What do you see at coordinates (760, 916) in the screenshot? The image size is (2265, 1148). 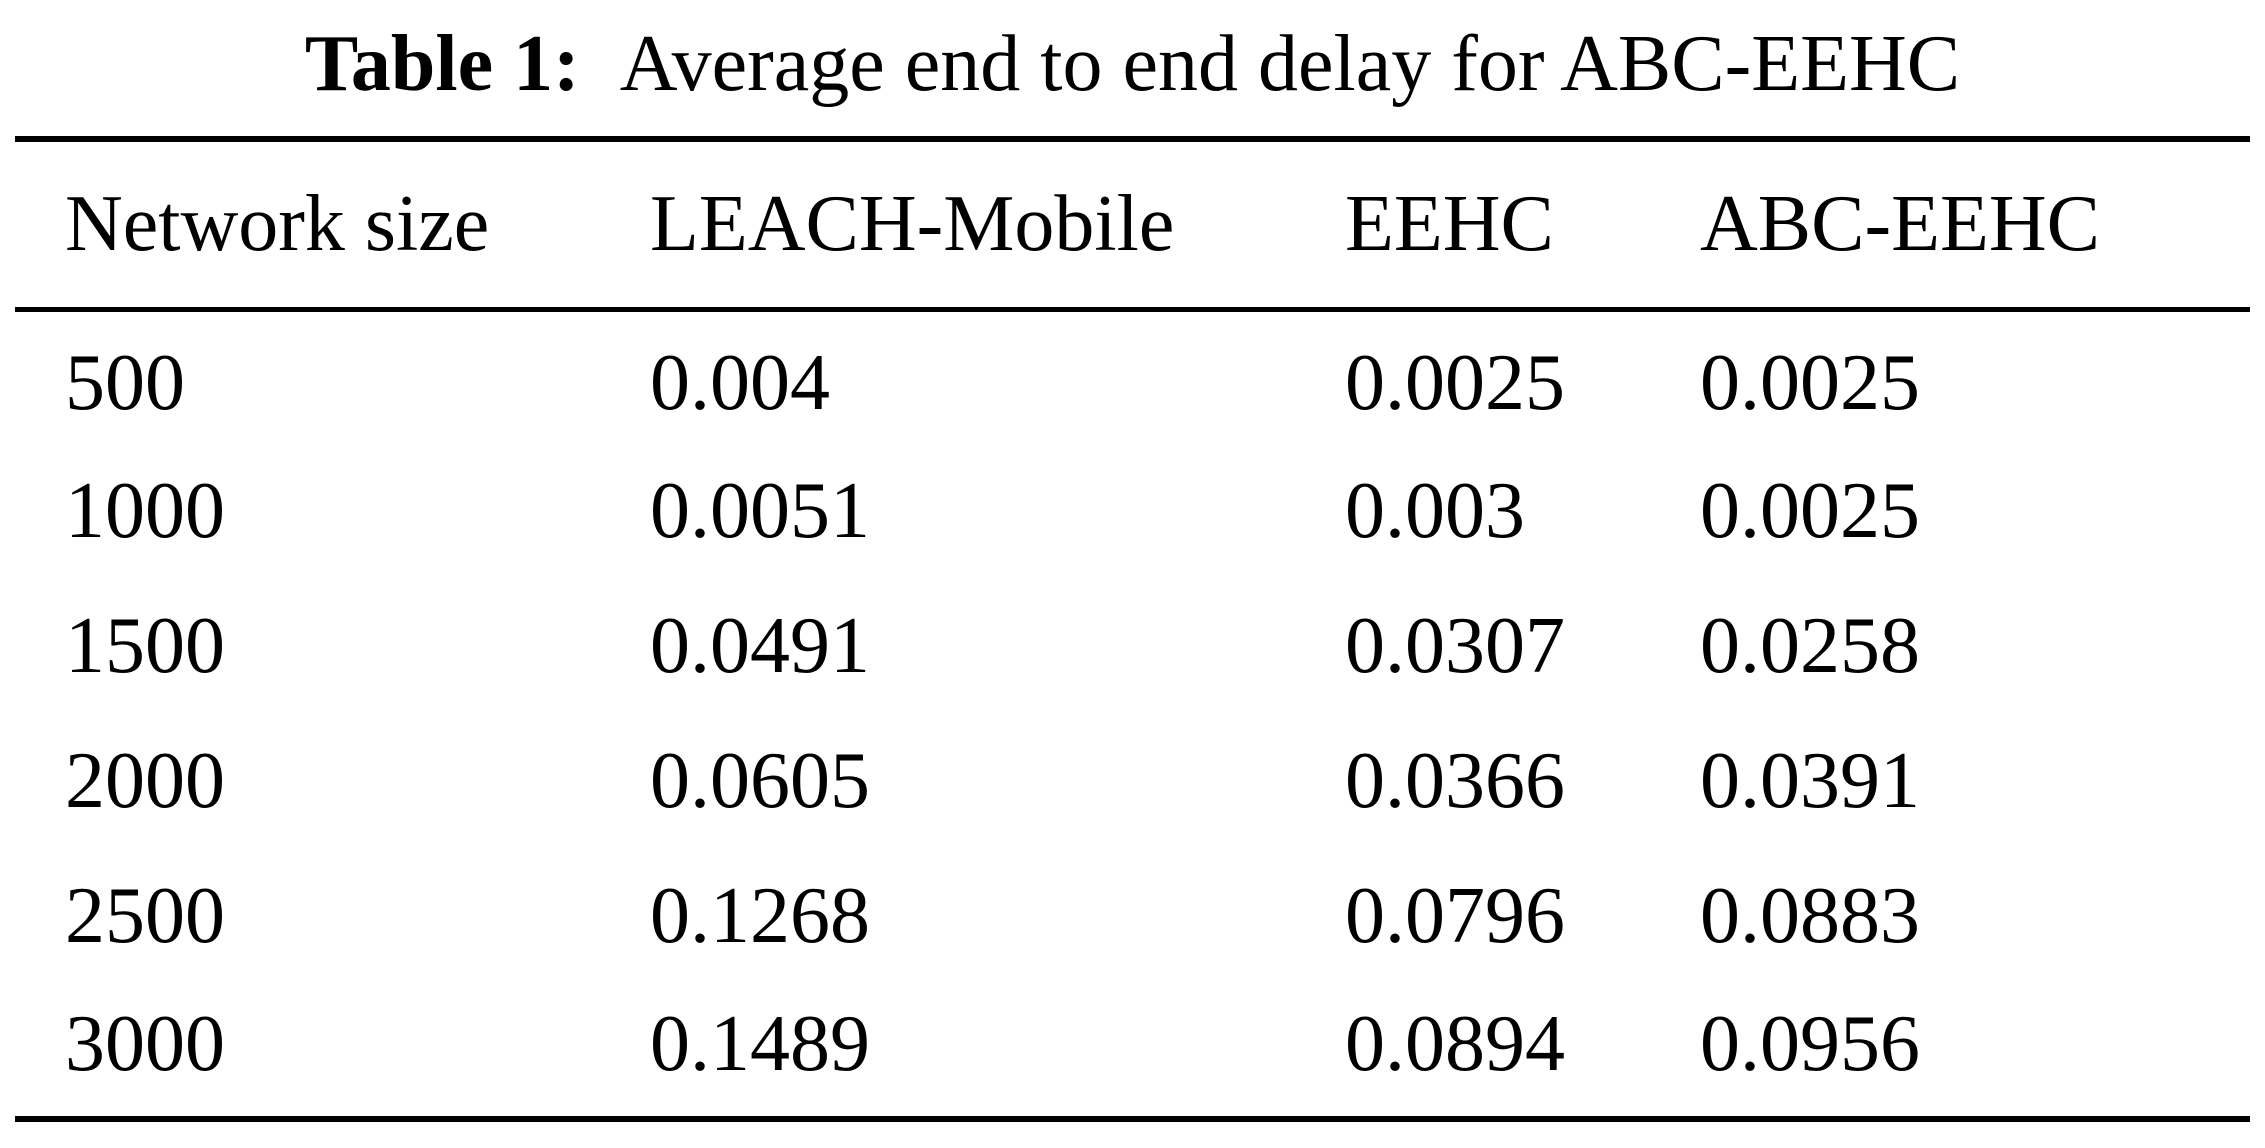 I see `cell-leach-mobile: 0.1268` at bounding box center [760, 916].